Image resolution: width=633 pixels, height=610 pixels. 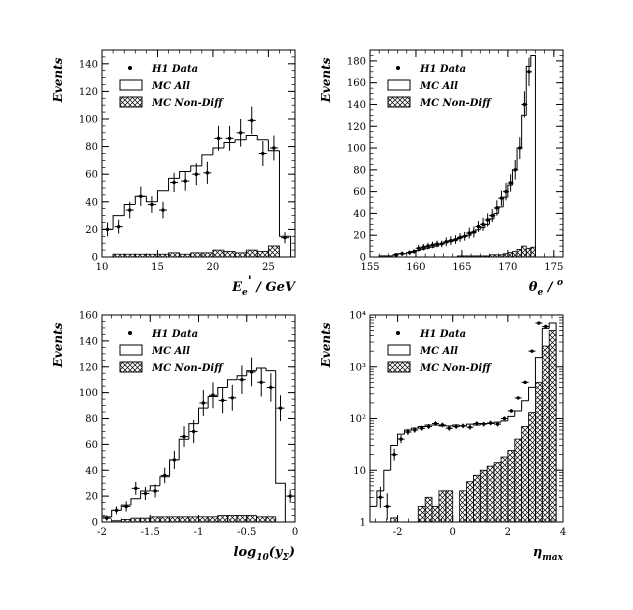 What do you see at coordinates (359, 471) in the screenshot?
I see `y-tick-label: 10` at bounding box center [359, 471].